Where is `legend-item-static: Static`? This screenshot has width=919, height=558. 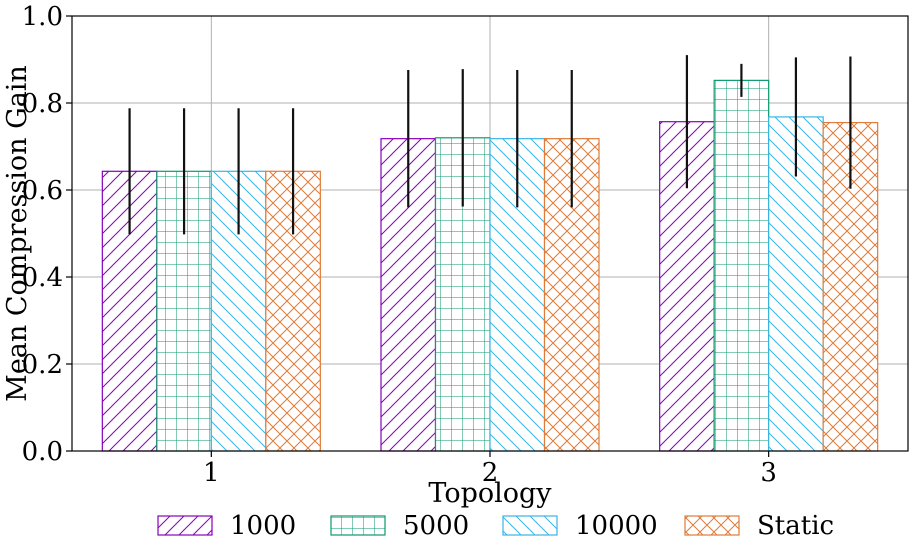 legend-item-static: Static is located at coordinates (759, 526).